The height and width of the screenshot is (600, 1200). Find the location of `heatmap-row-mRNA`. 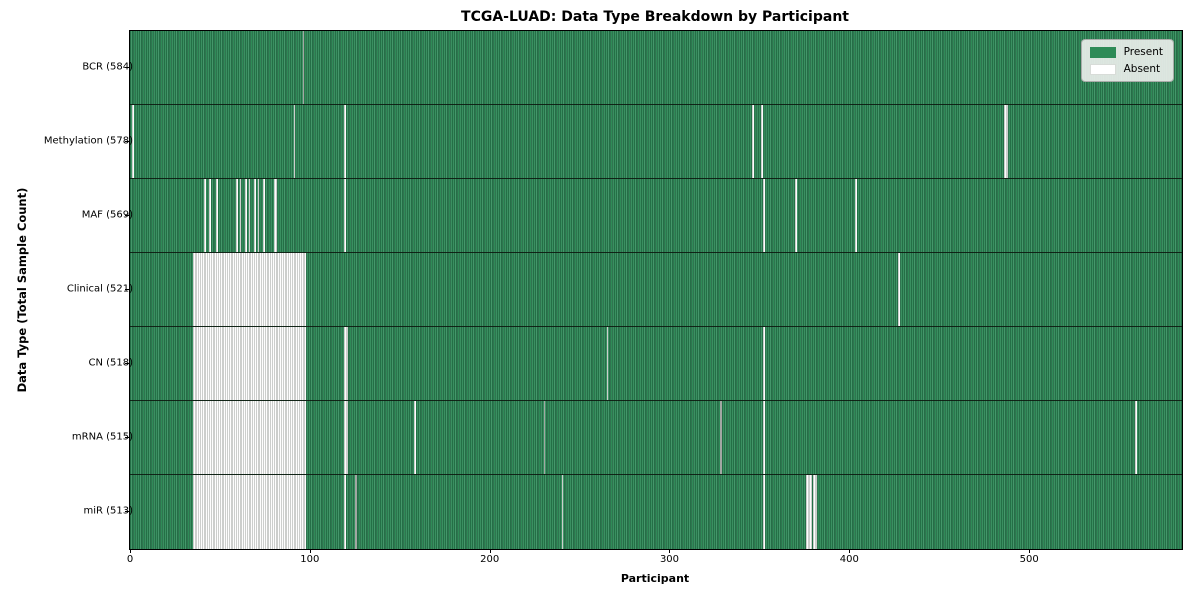

heatmap-row-mRNA is located at coordinates (656, 438).